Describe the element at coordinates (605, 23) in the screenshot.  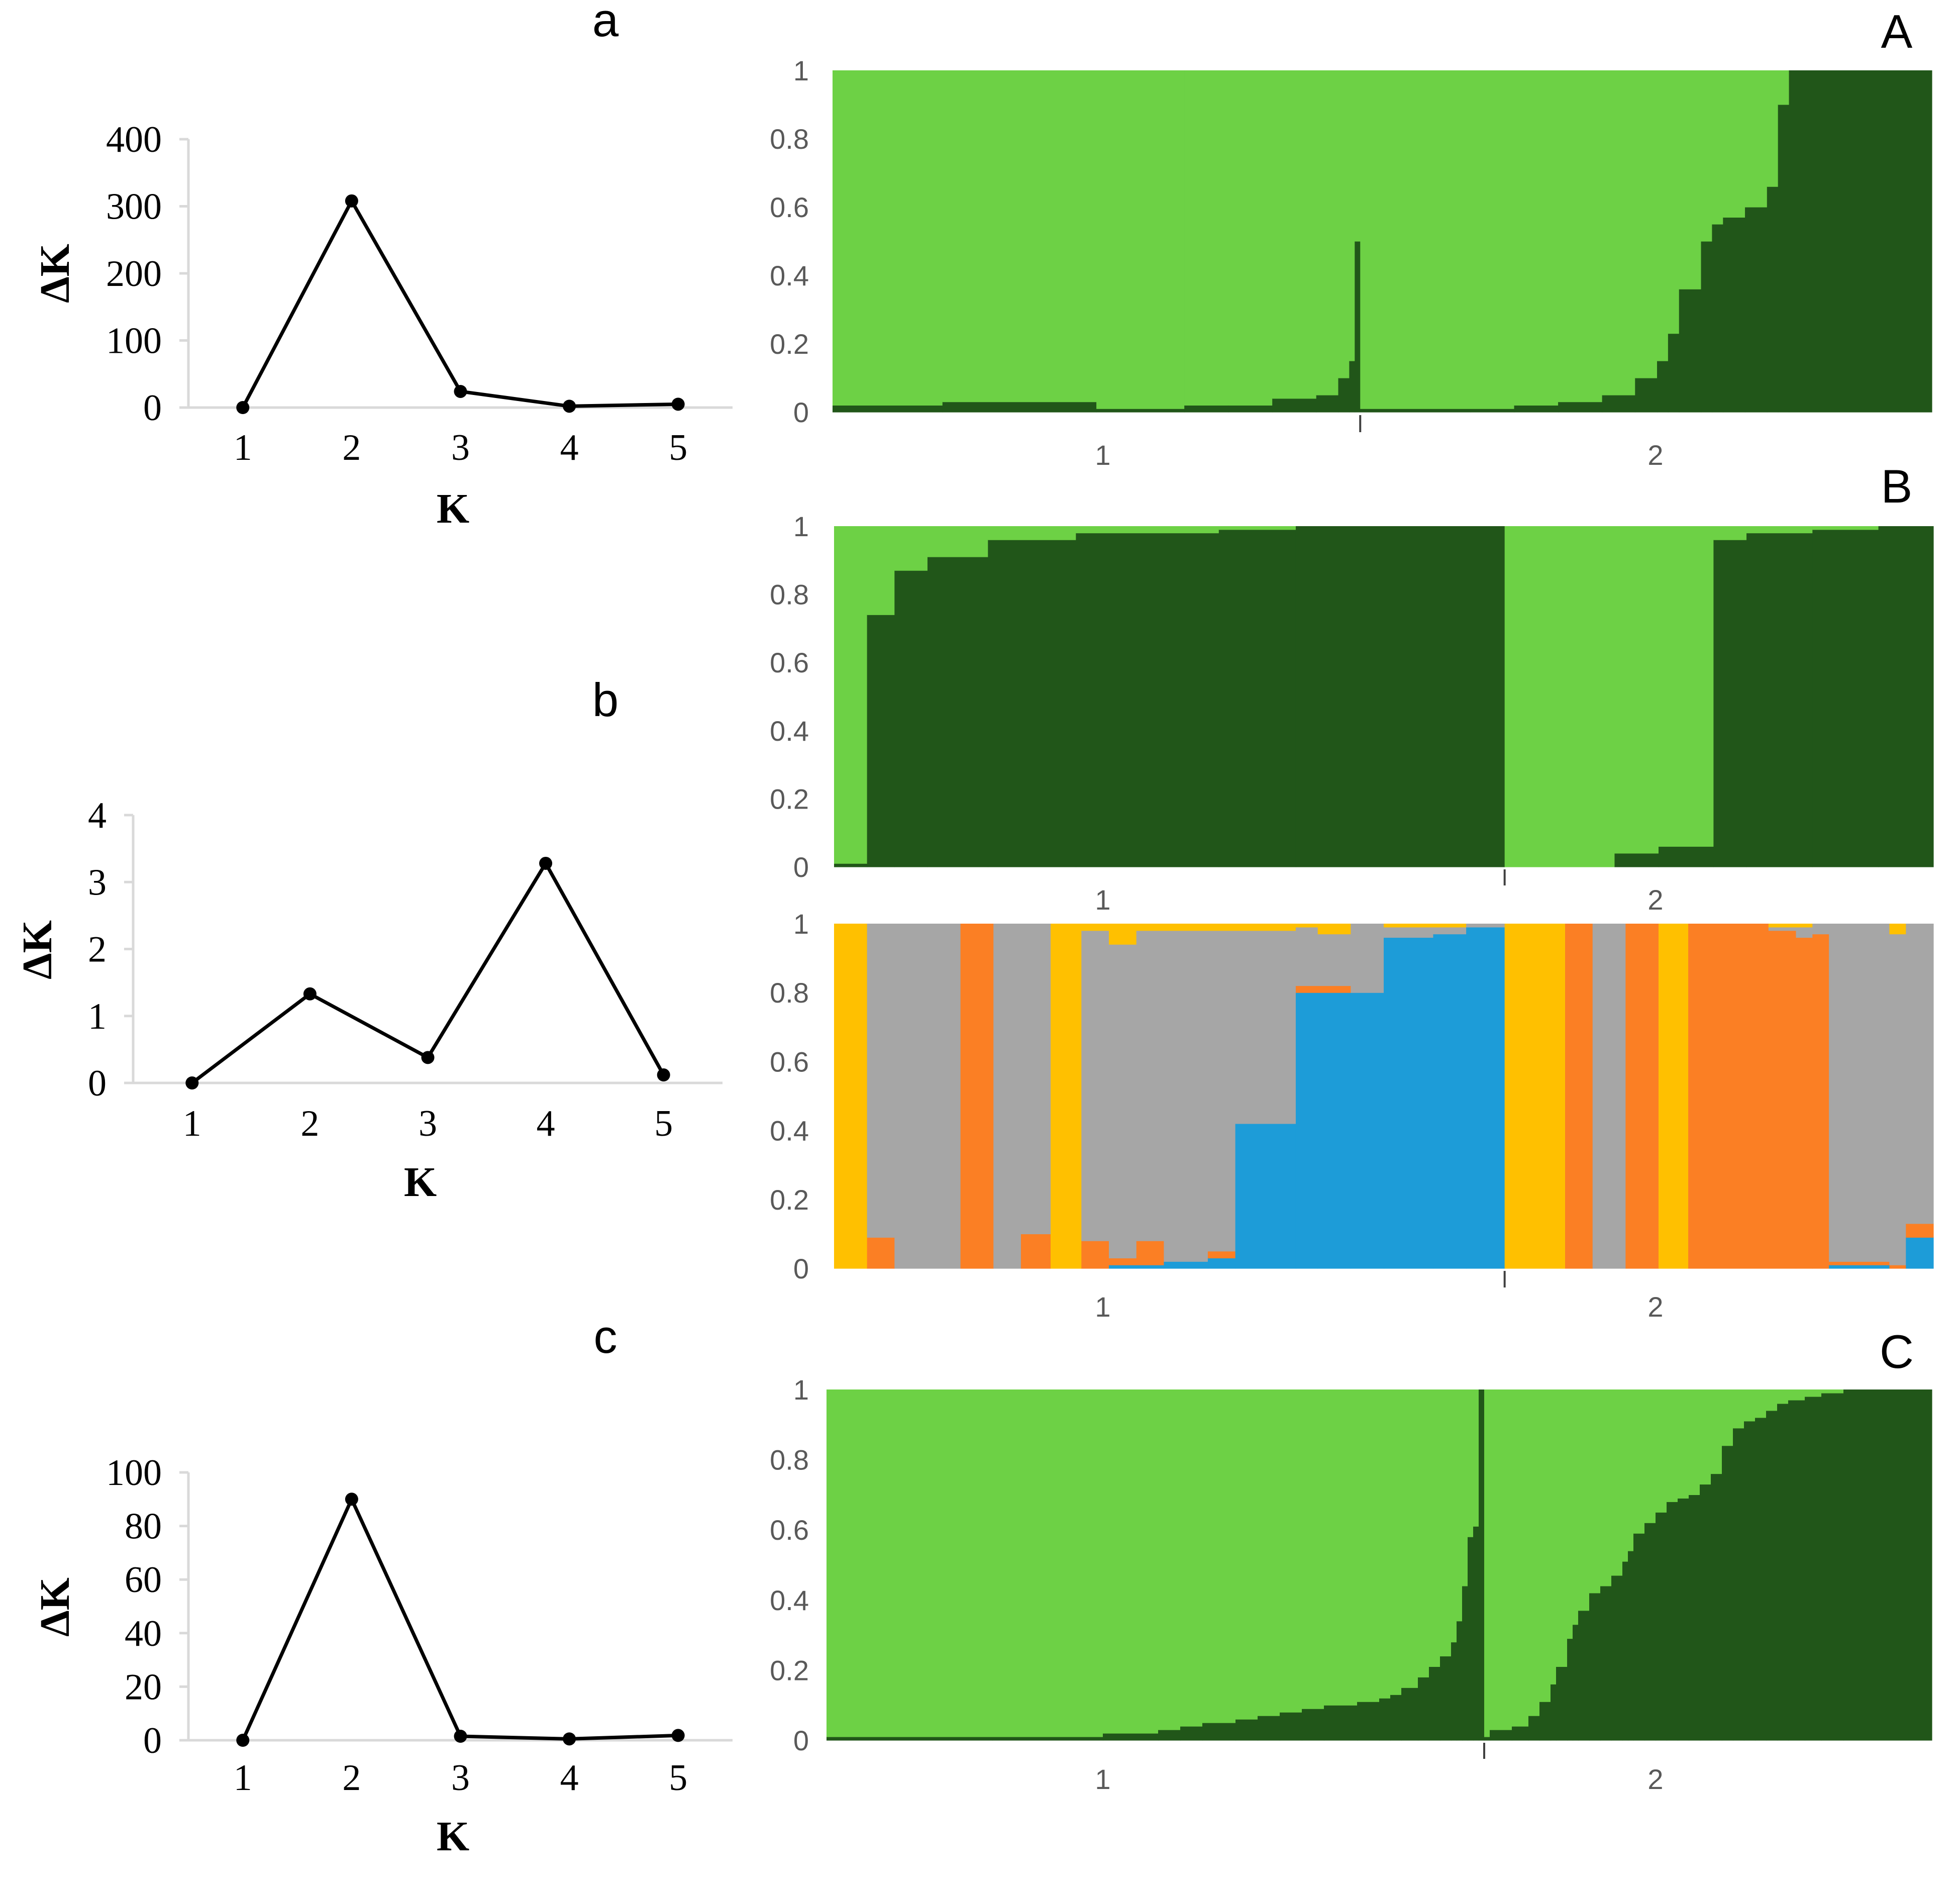
I see `panel-label-a: a` at that location.